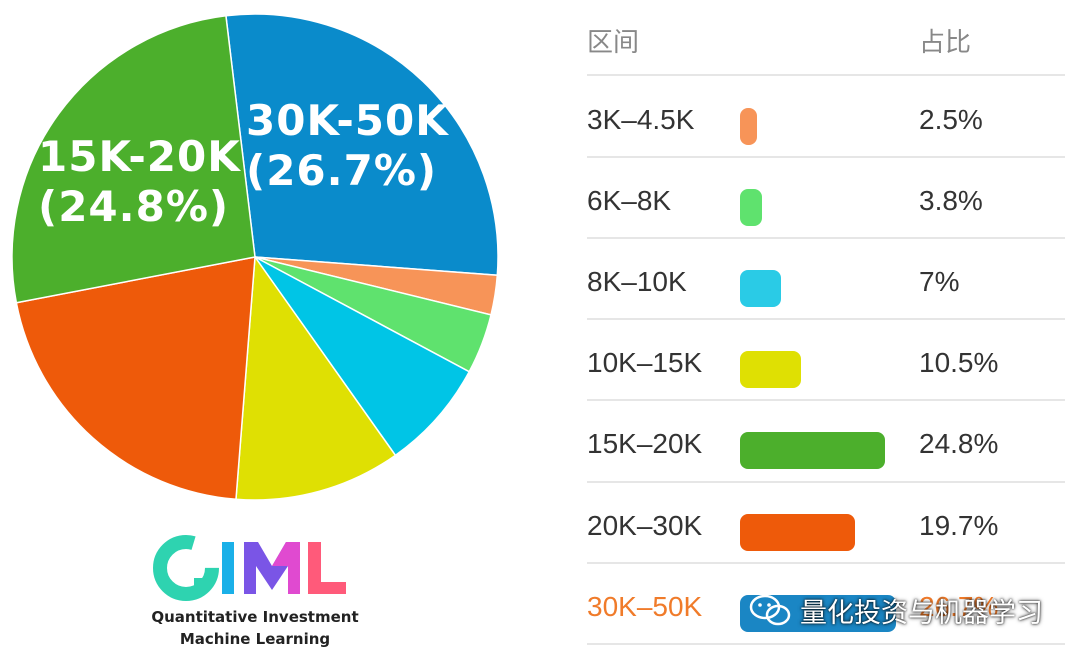  Describe the element at coordinates (645, 606) in the screenshot. I see `row-range: 30K–50K` at that location.